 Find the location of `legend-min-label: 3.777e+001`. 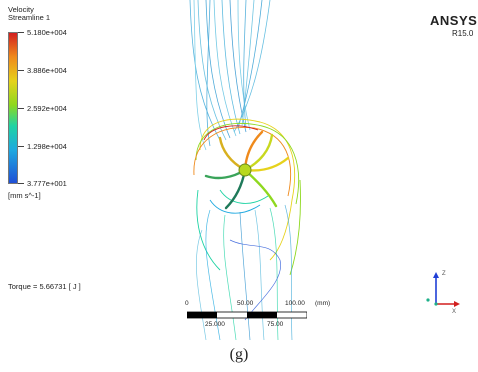

legend-min-label: 3.777e+001 is located at coordinates (47, 183).